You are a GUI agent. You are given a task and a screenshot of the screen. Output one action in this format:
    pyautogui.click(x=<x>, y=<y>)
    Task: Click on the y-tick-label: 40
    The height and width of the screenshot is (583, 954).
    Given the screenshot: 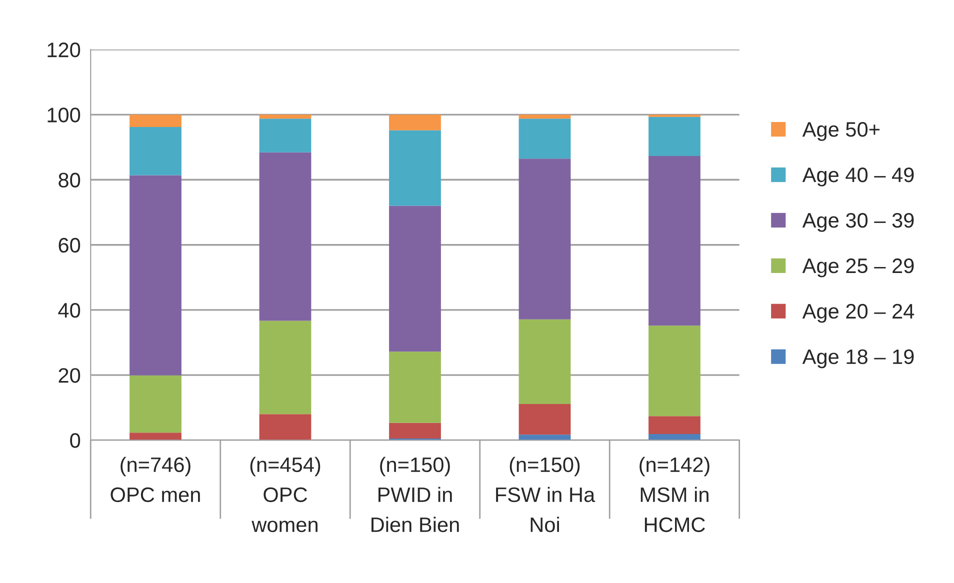 What is the action you would take?
    pyautogui.click(x=69, y=310)
    